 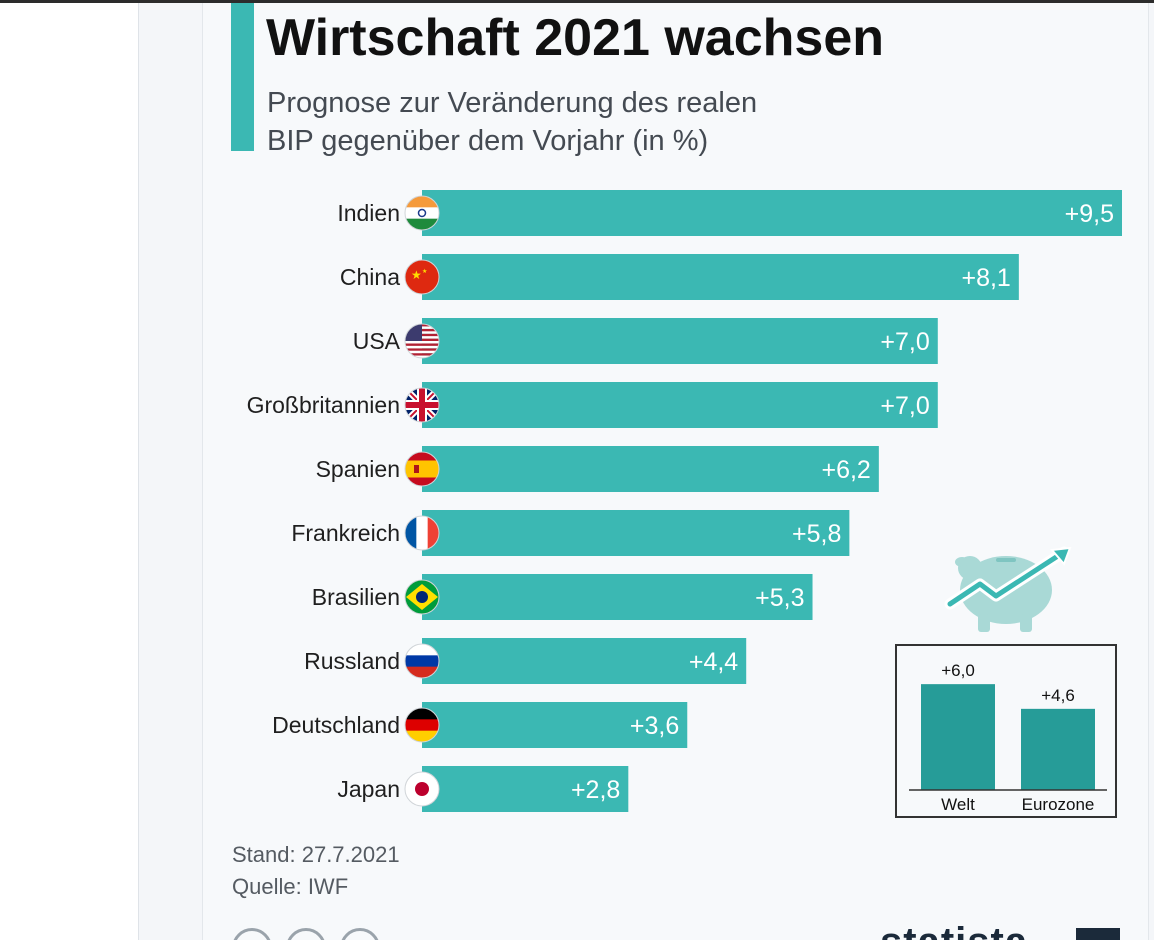 What do you see at coordinates (69, 471) in the screenshot?
I see `left-panel` at bounding box center [69, 471].